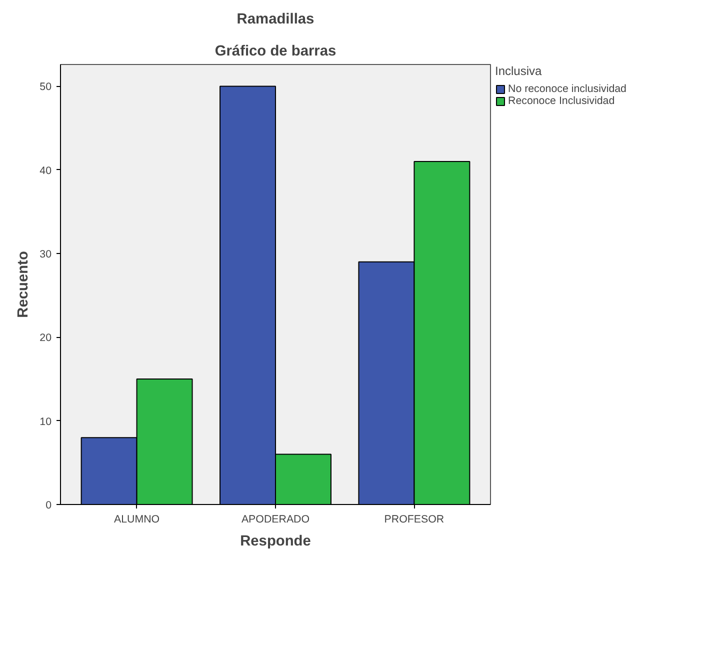  Describe the element at coordinates (414, 520) in the screenshot. I see `x-tick-label: PROFESOR` at that location.